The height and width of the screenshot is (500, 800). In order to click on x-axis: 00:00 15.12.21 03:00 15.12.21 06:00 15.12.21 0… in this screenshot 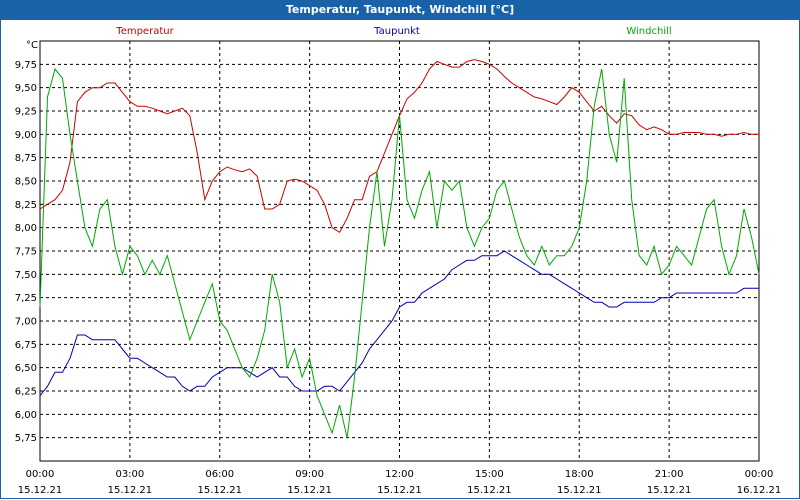, I will do `click(400, 482)`.